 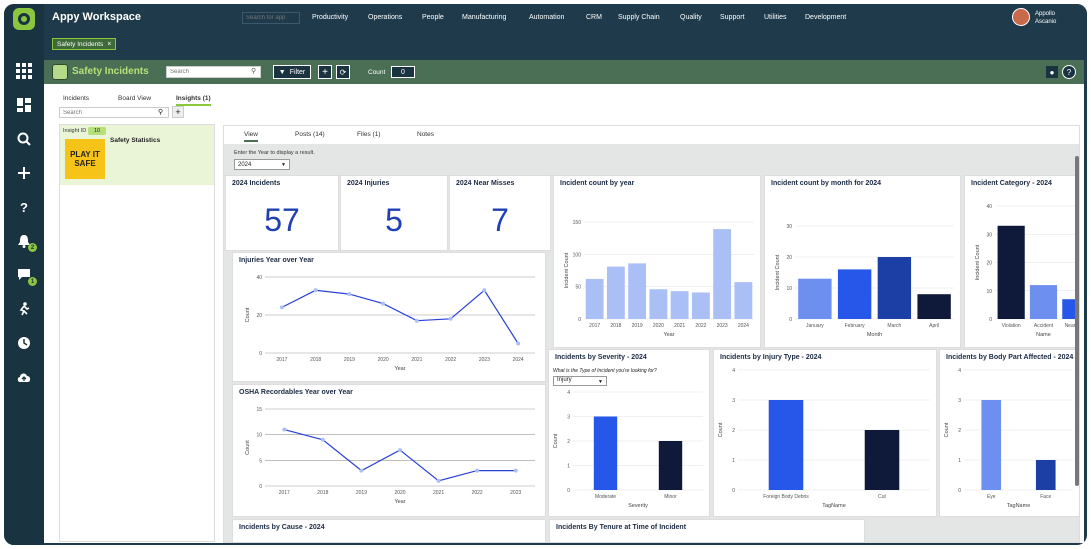 I want to click on y-tick-label: 100, so click(x=577, y=255).